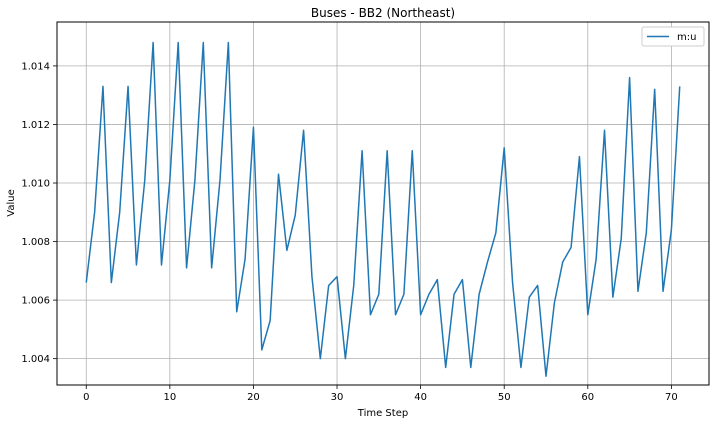  Describe the element at coordinates (35, 184) in the screenshot. I see `y-tick-label: 1.010` at that location.